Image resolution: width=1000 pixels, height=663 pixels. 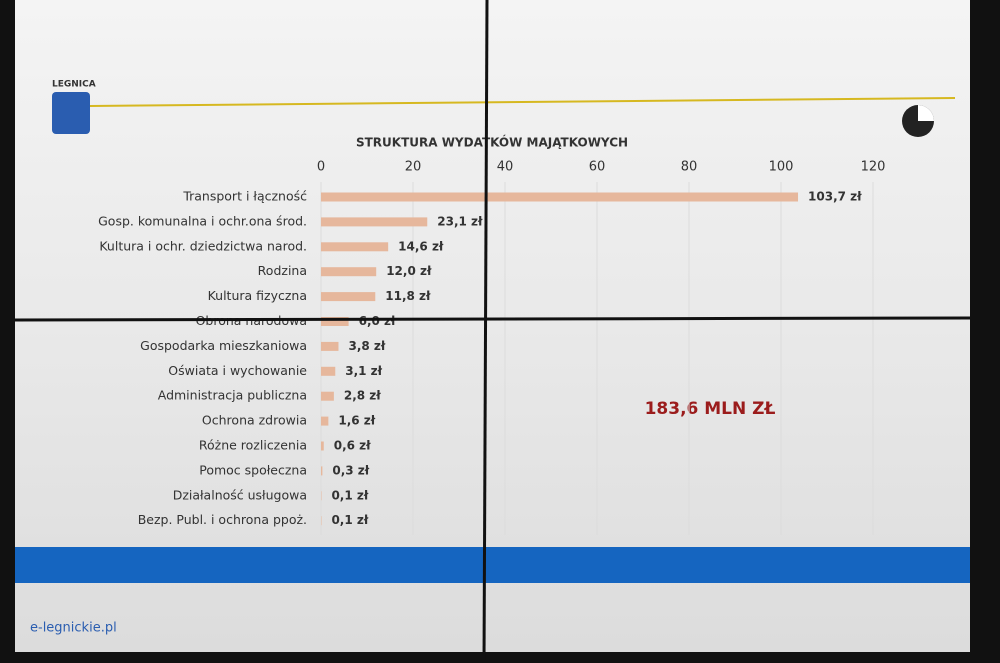 I want to click on value-label: 14,6 zł, so click(x=421, y=246).